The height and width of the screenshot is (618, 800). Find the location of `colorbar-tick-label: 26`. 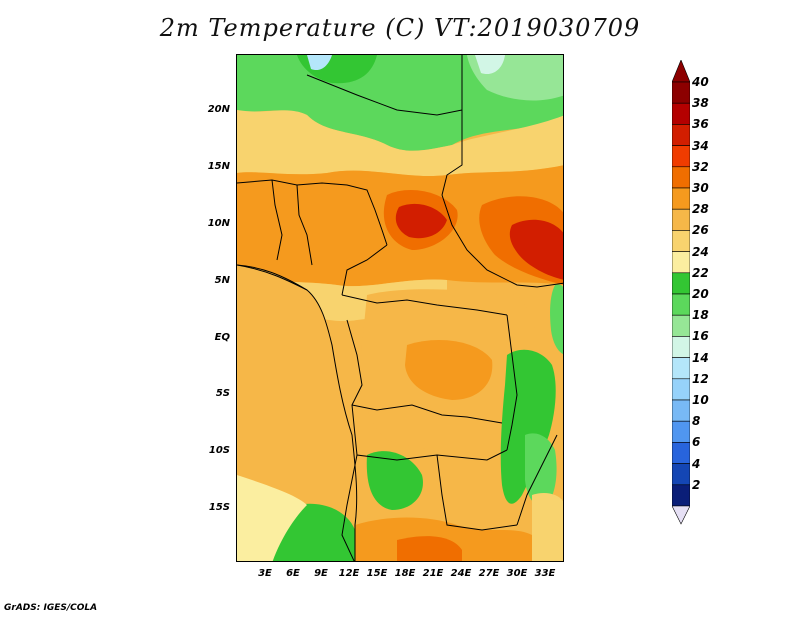

colorbar-tick-label: 26 is located at coordinates (700, 230).